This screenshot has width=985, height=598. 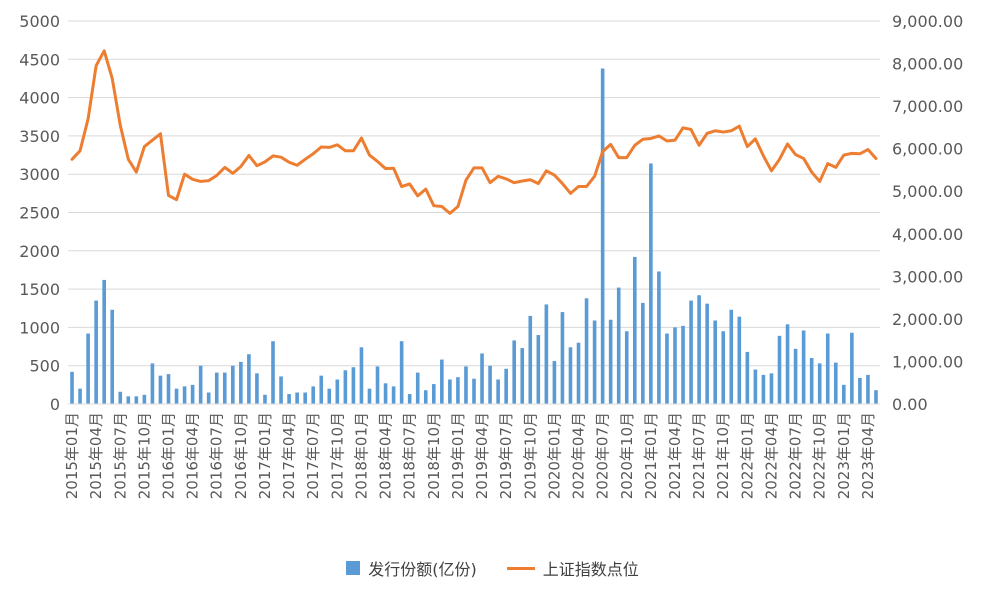 I want to click on x-tick-label: 2022年01月, so click(x=747, y=455).